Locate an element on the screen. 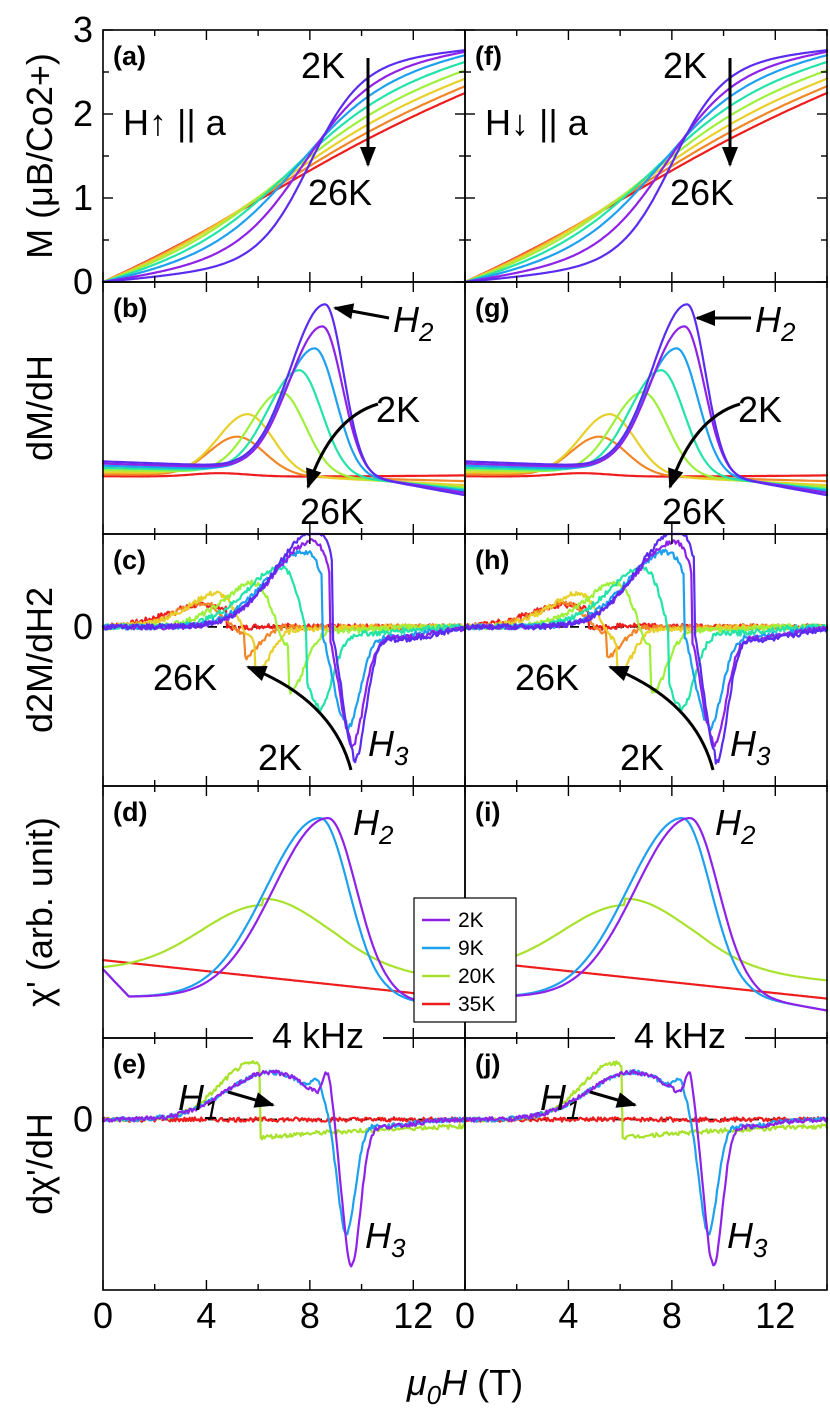 The width and height of the screenshot is (830, 1408). y-axis-label: dM/dH is located at coordinates (39, 408).